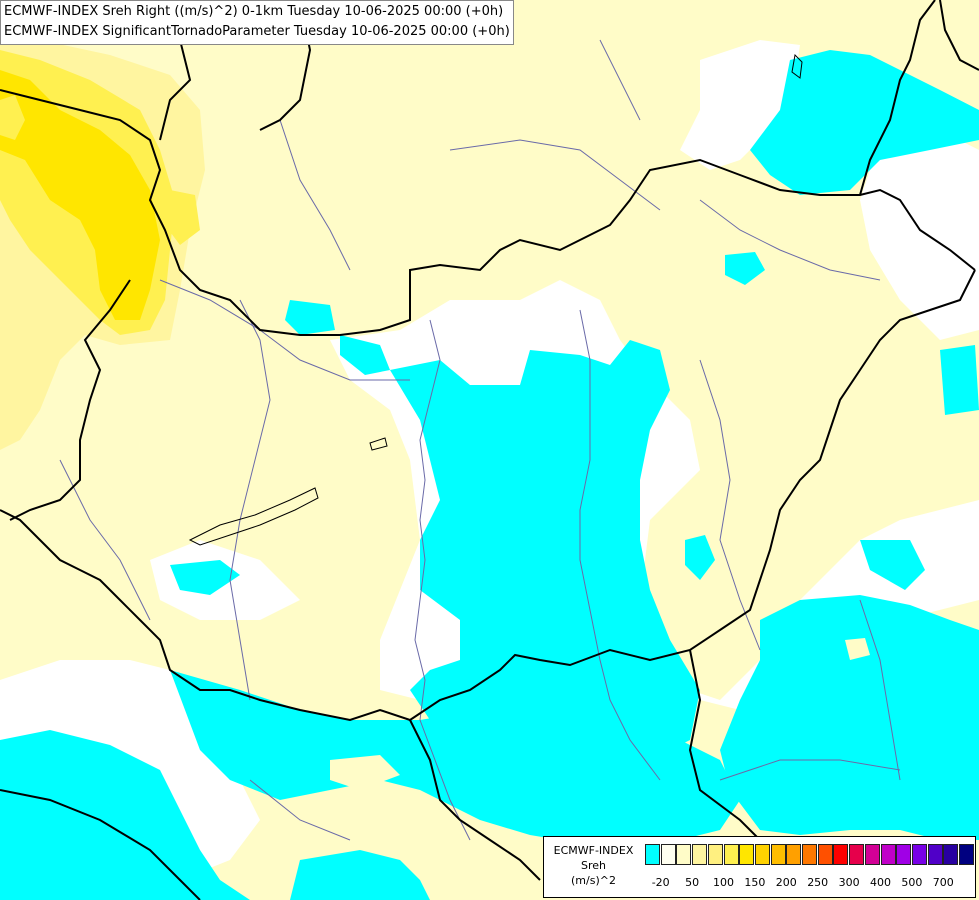  What do you see at coordinates (755, 882) in the screenshot?
I see `legend-tick-label: 150` at bounding box center [755, 882].